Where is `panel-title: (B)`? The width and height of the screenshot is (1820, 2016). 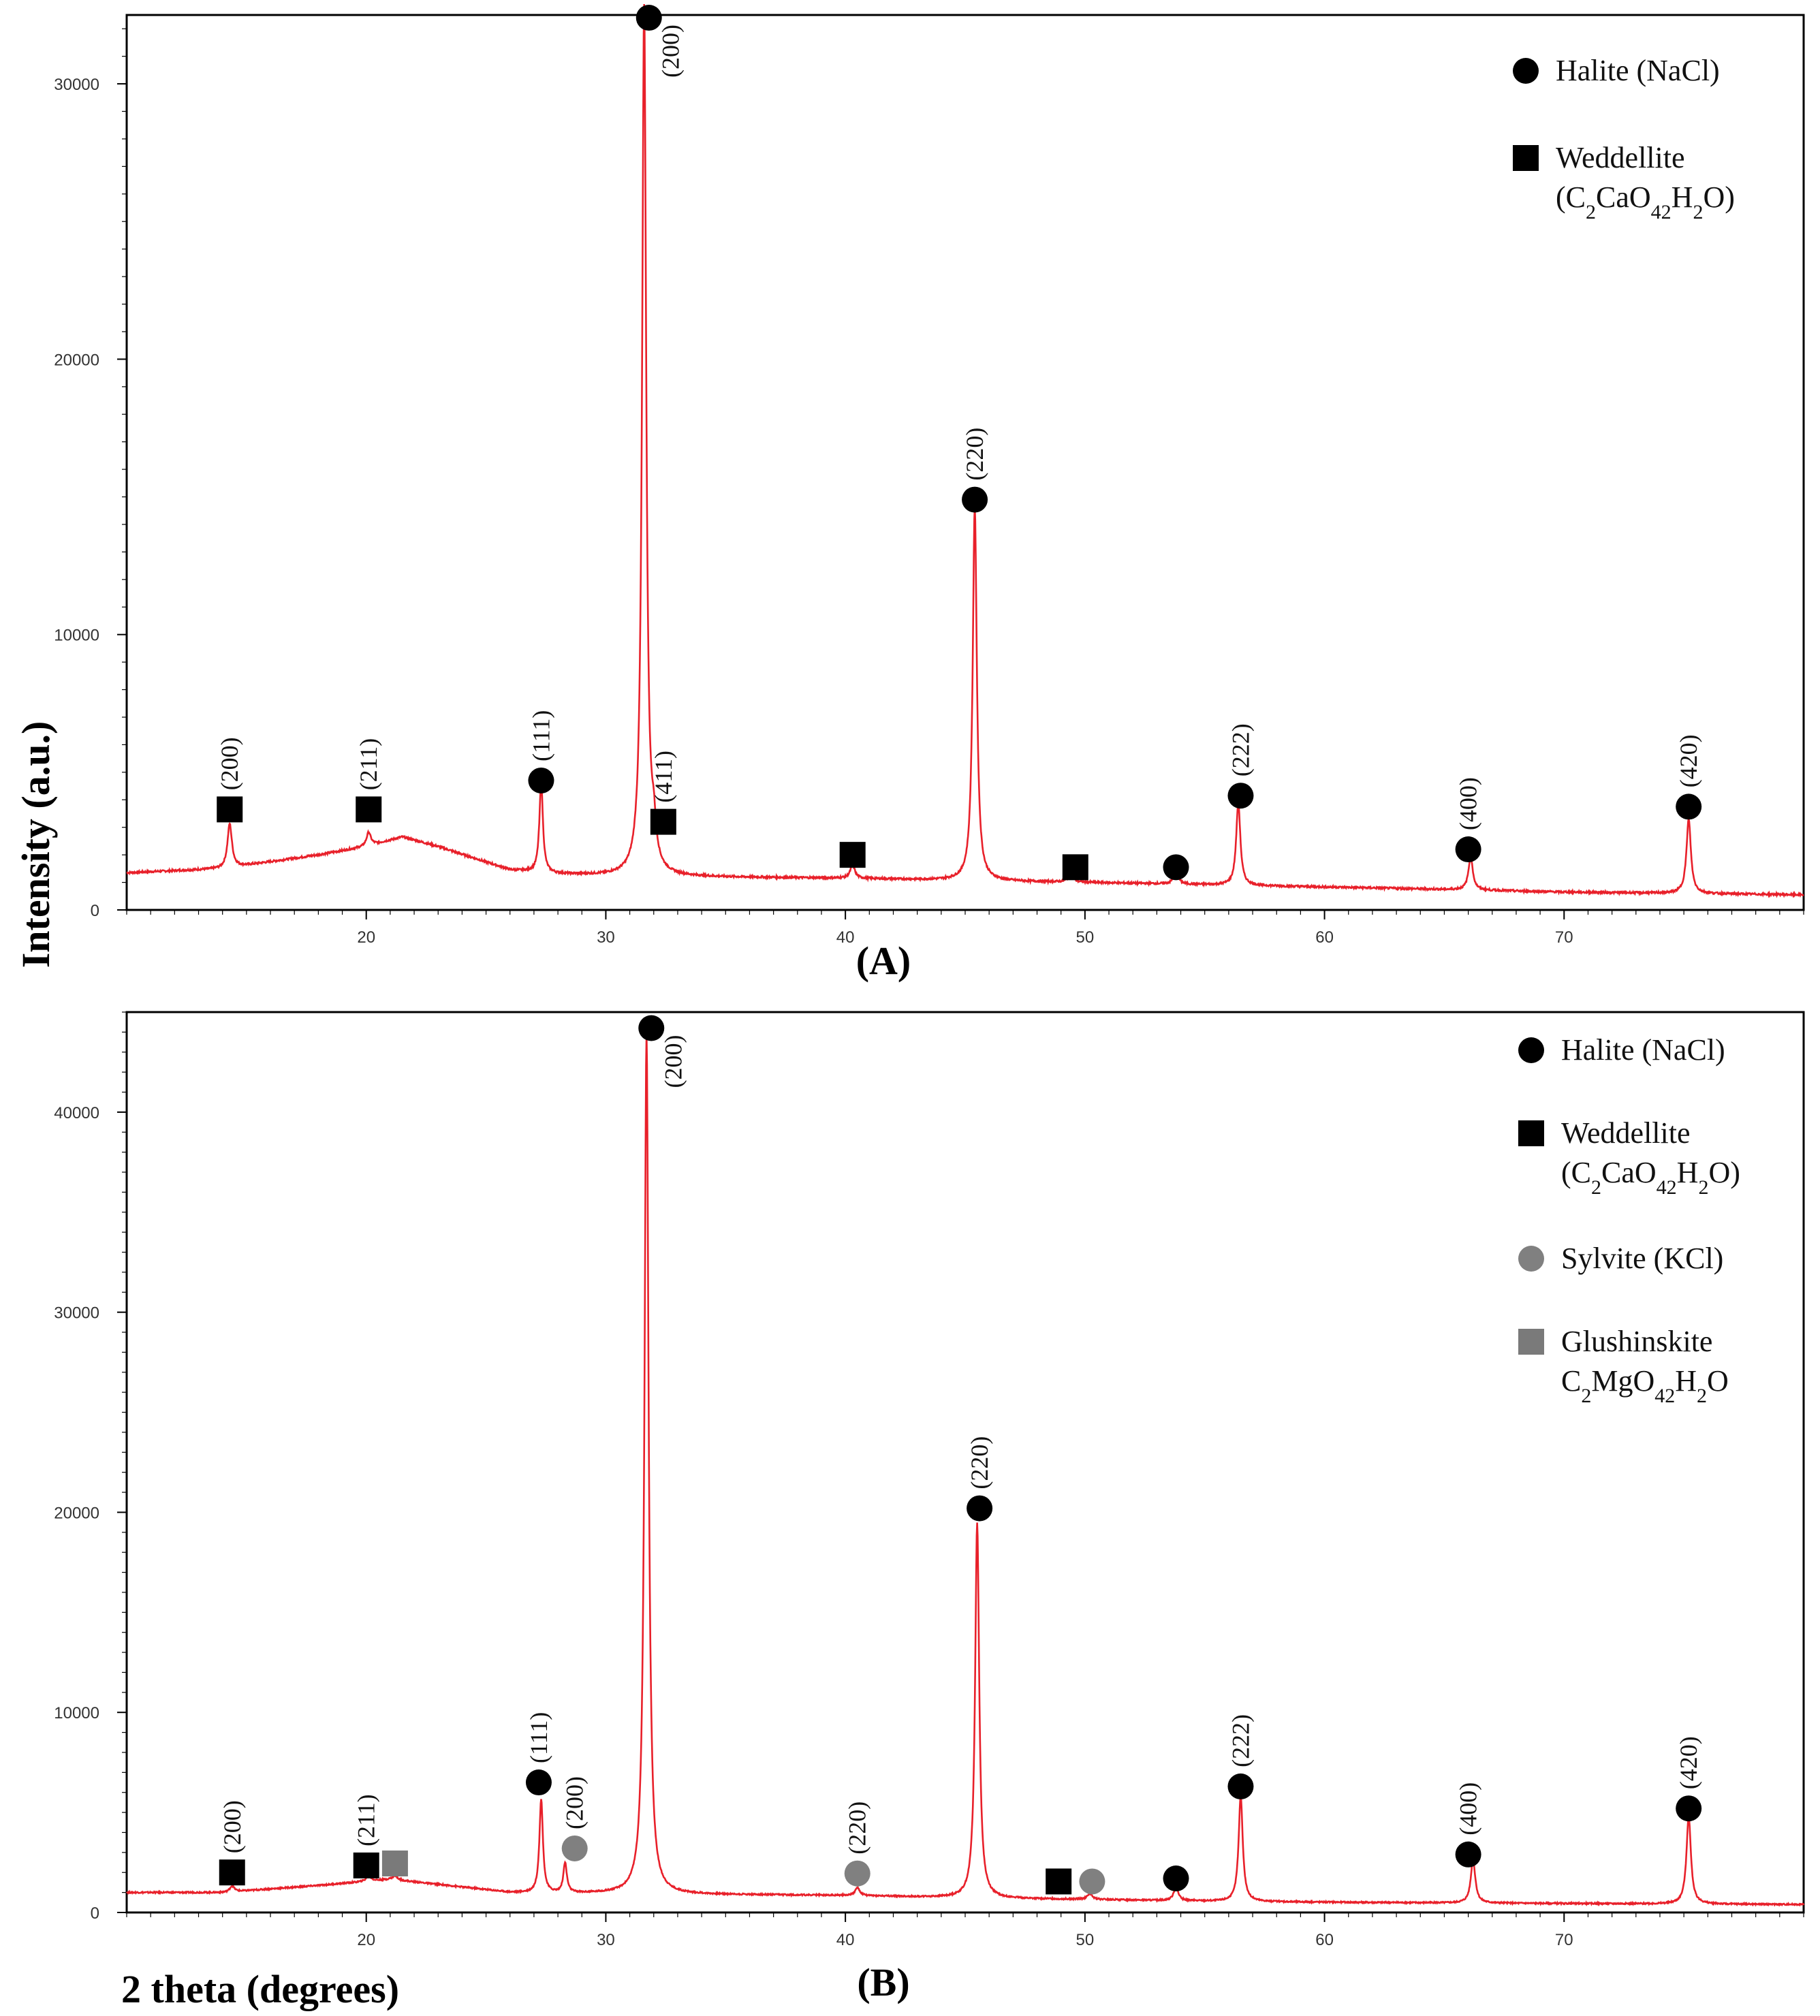 panel-title: (B) is located at coordinates (883, 1982).